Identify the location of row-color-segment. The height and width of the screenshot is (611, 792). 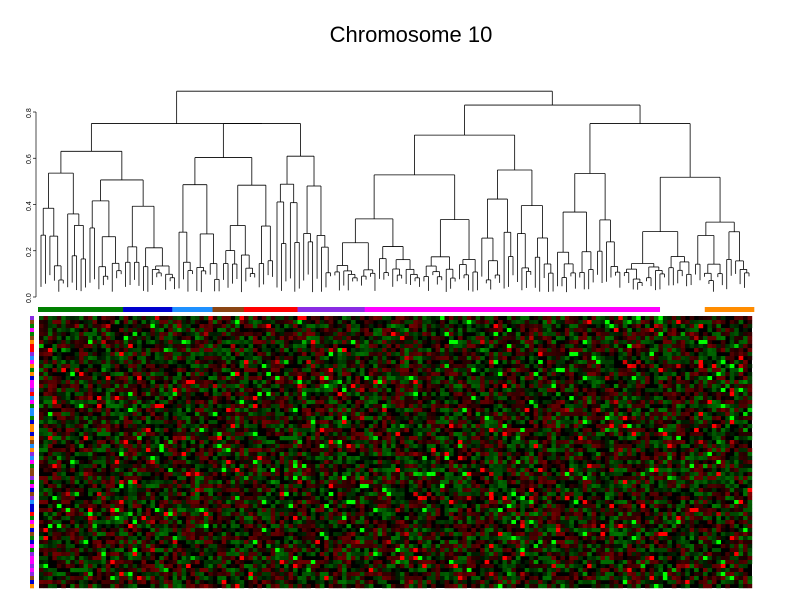
(32, 506).